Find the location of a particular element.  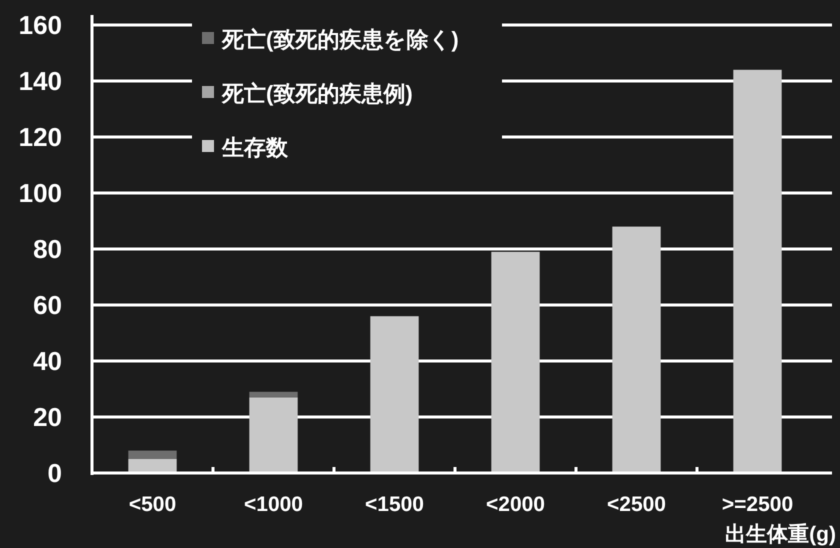

y-tick-label: 20 is located at coordinates (47, 417).